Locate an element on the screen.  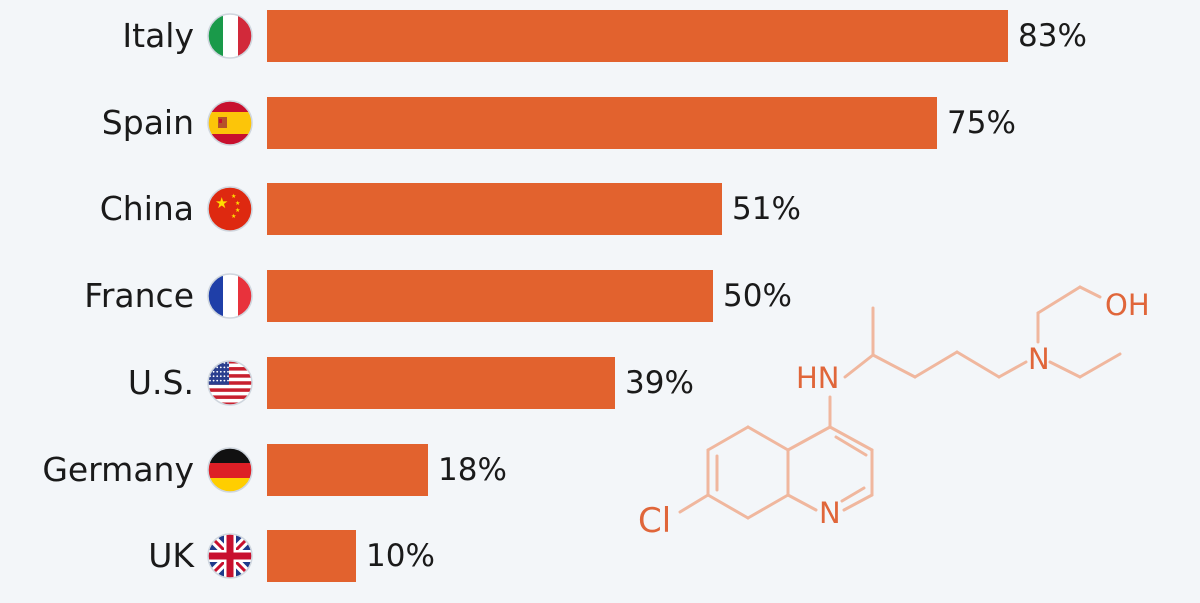
value-label: 50% is located at coordinates (757, 296).